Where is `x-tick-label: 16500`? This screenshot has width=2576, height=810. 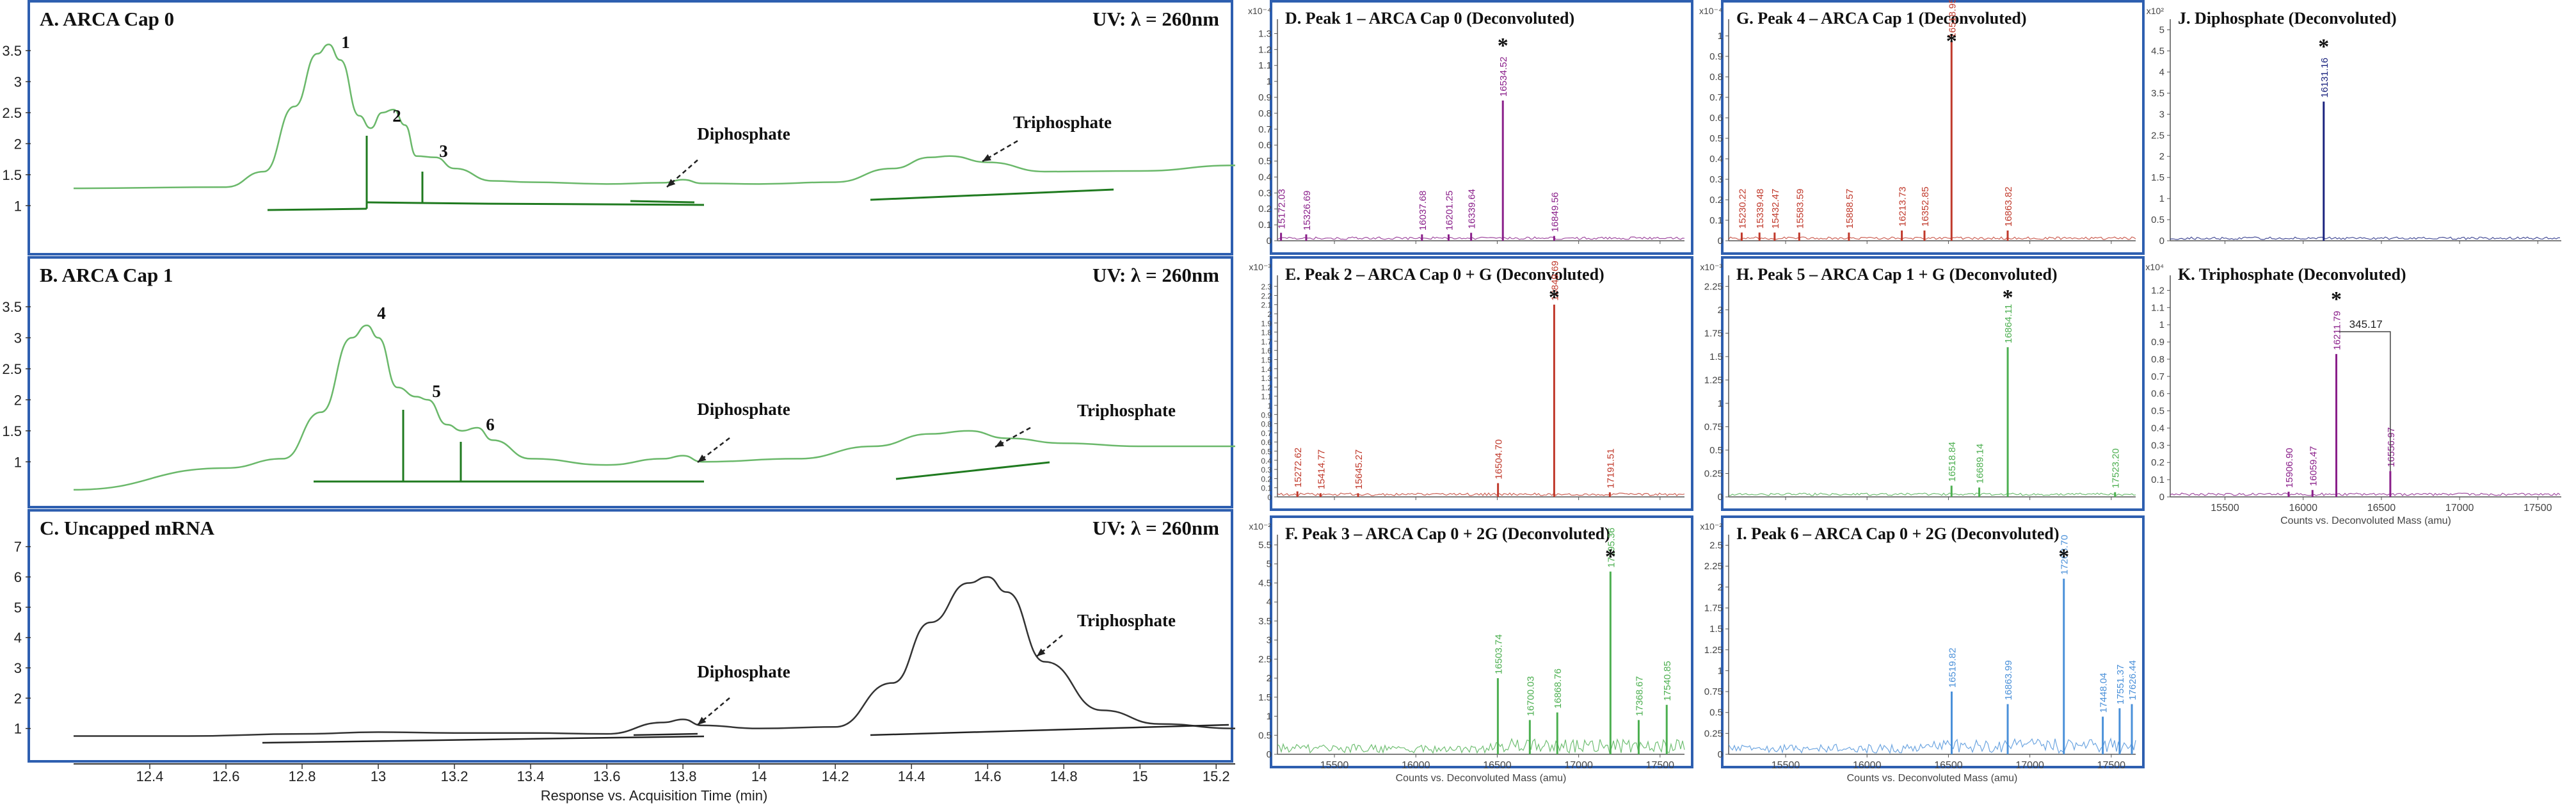
x-tick-label: 16500 is located at coordinates (1497, 765).